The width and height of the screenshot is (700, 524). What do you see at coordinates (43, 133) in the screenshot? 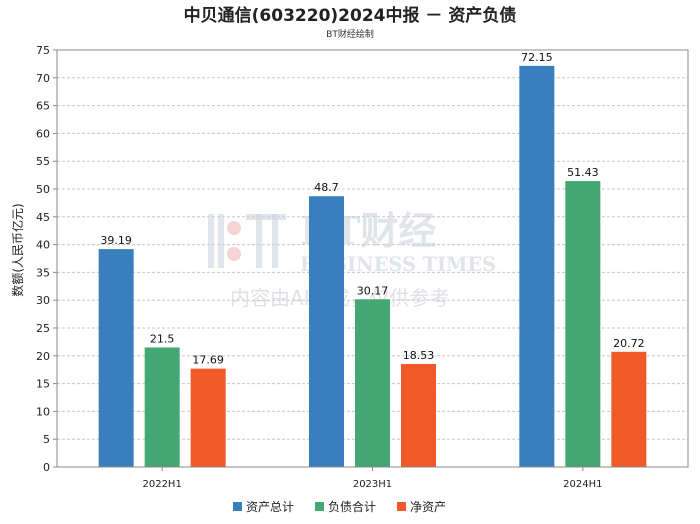
I see `y-tick-label: 60` at bounding box center [43, 133].